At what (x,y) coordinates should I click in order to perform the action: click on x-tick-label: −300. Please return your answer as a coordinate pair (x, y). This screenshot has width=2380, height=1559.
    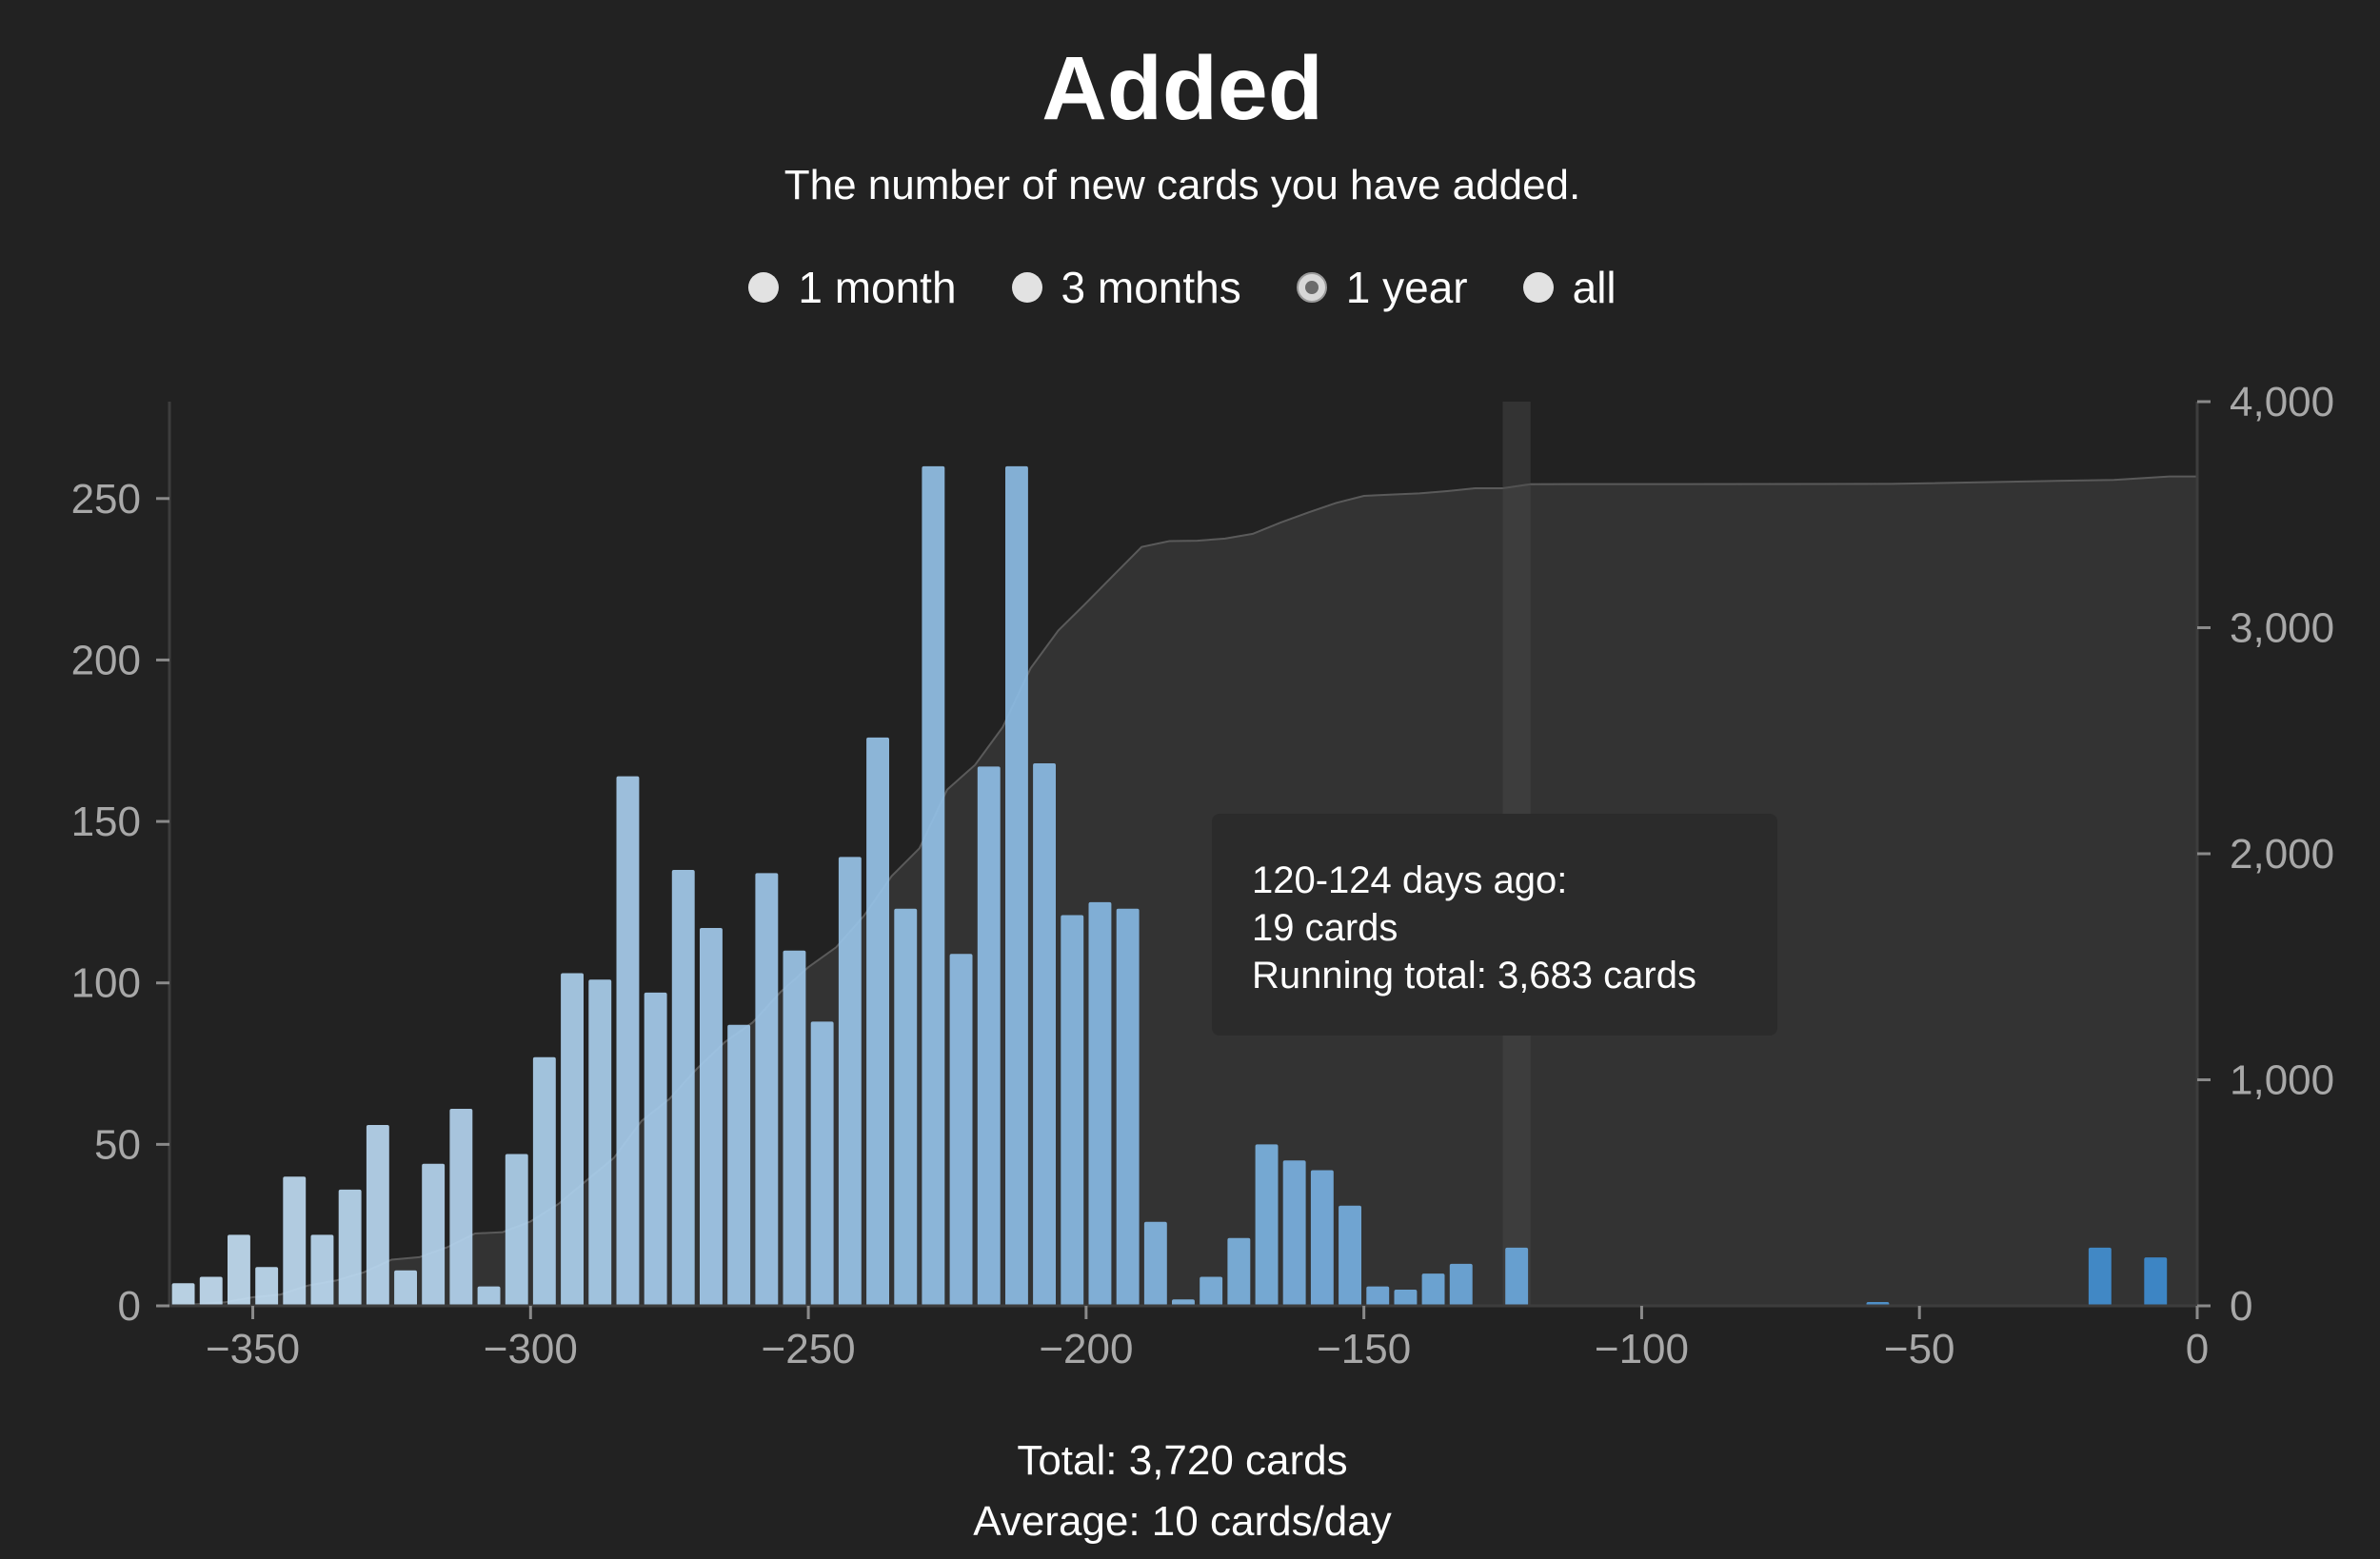
    Looking at the image, I should click on (531, 1349).